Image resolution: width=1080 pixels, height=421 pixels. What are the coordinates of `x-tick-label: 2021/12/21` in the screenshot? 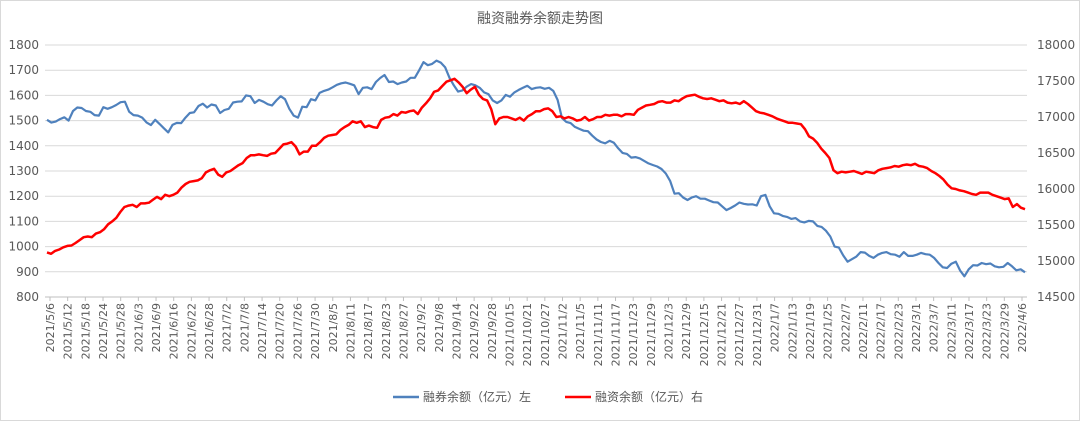 It's located at (722, 334).